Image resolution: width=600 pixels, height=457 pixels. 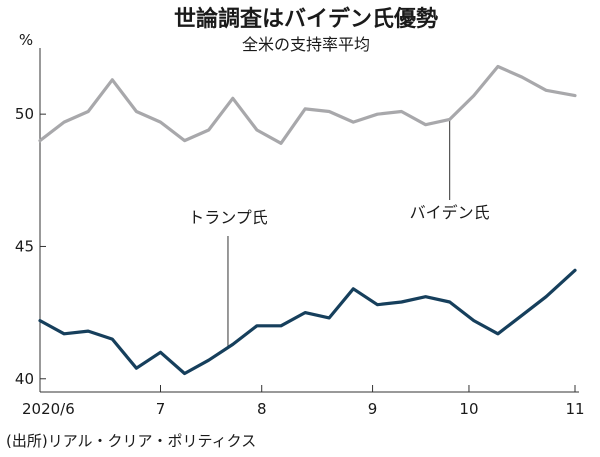 What do you see at coordinates (306, 44) in the screenshot?
I see `chart-subtitle: 全米の支持率平均` at bounding box center [306, 44].